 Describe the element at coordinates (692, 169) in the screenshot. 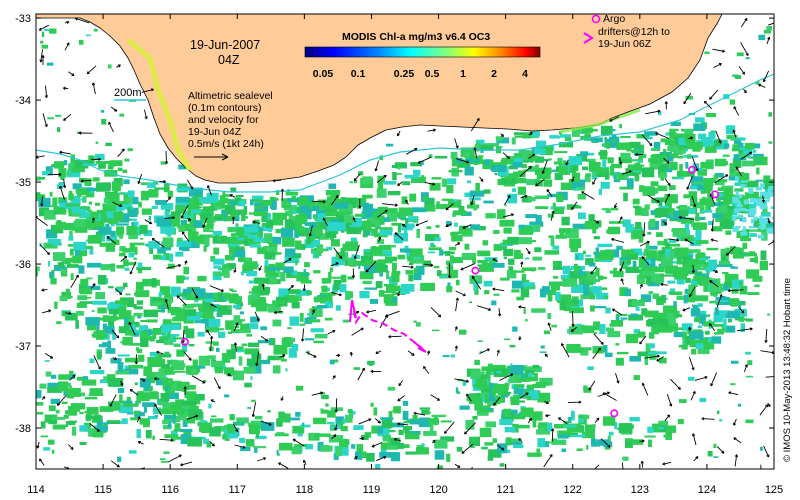

I see `argo-drifter-marker` at that location.